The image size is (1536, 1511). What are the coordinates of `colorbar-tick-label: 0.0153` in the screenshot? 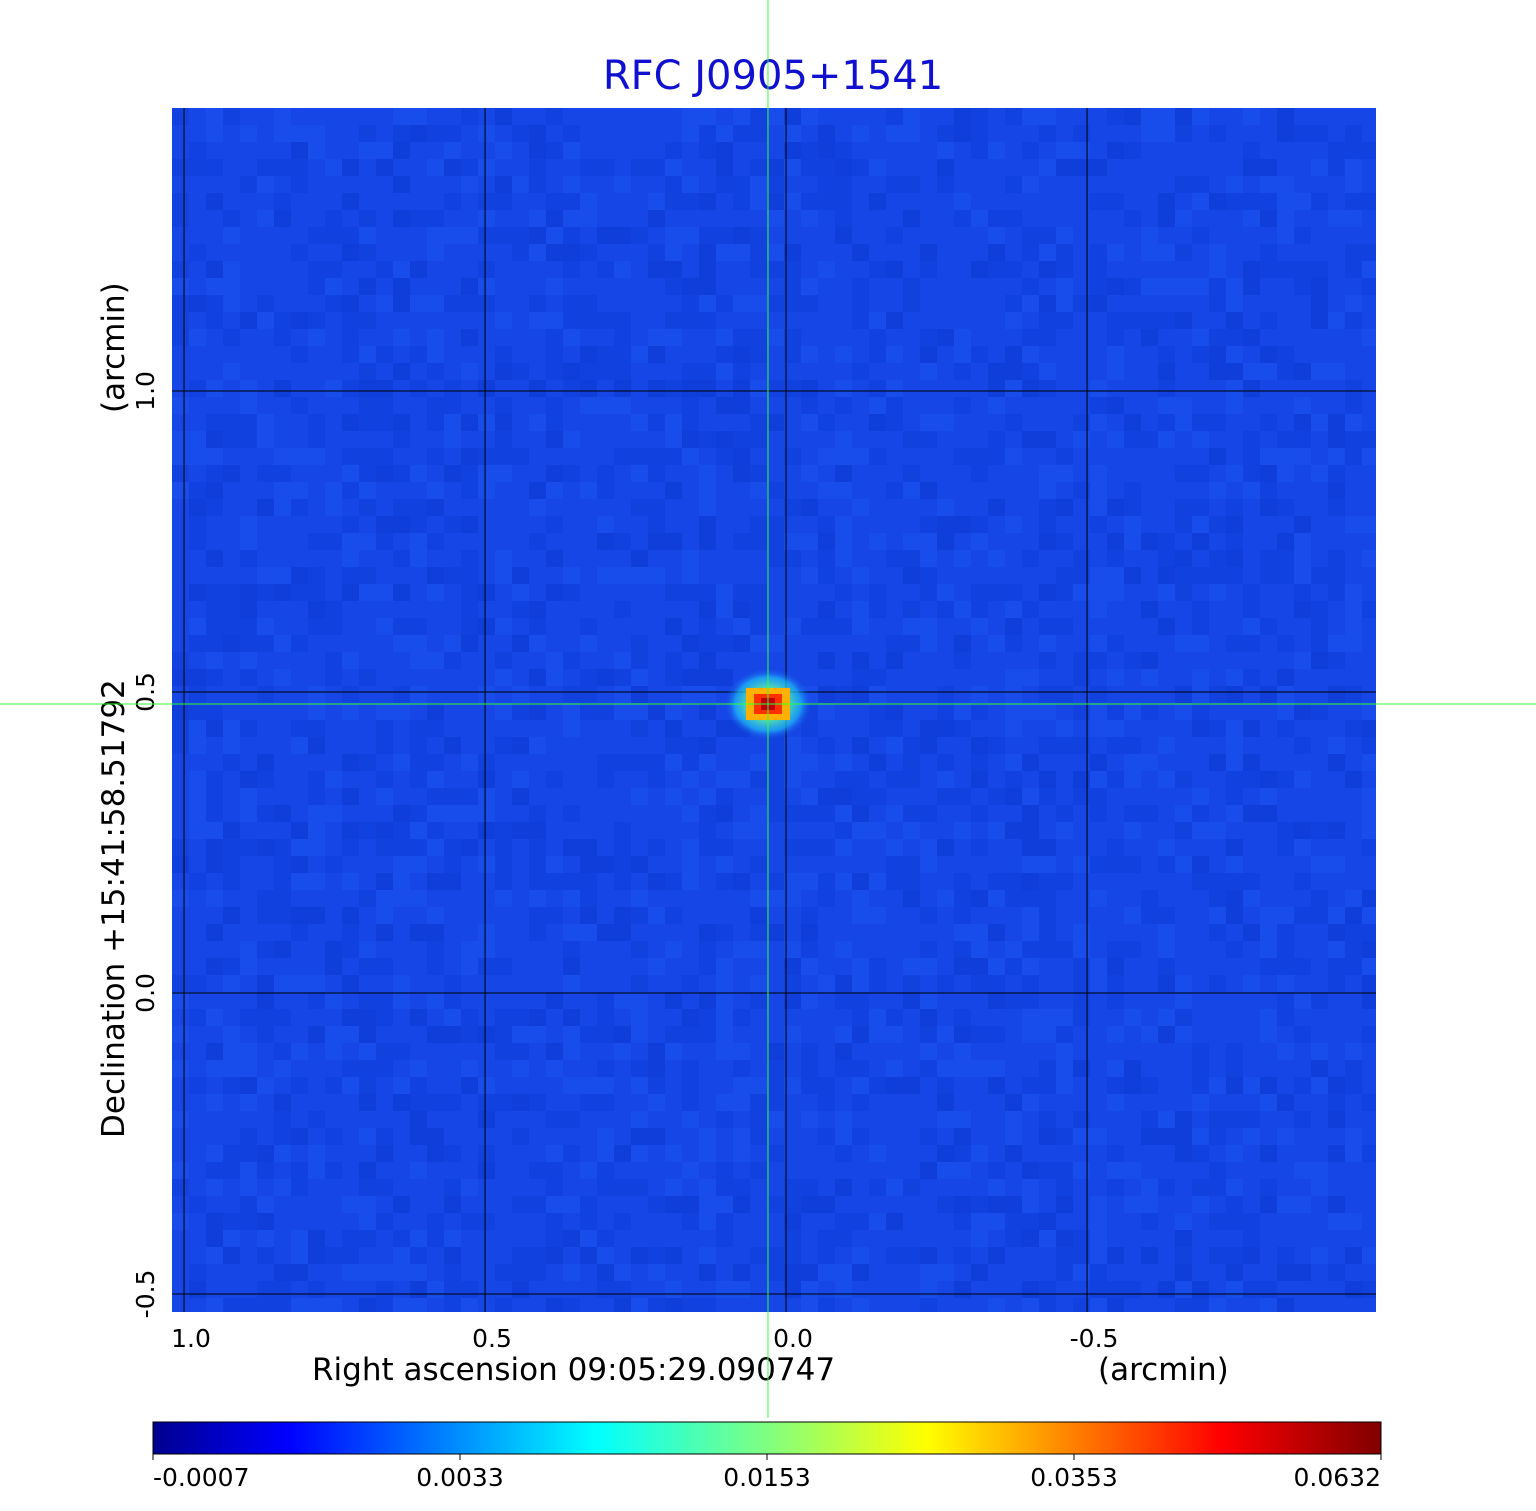 It's located at (766, 1477).